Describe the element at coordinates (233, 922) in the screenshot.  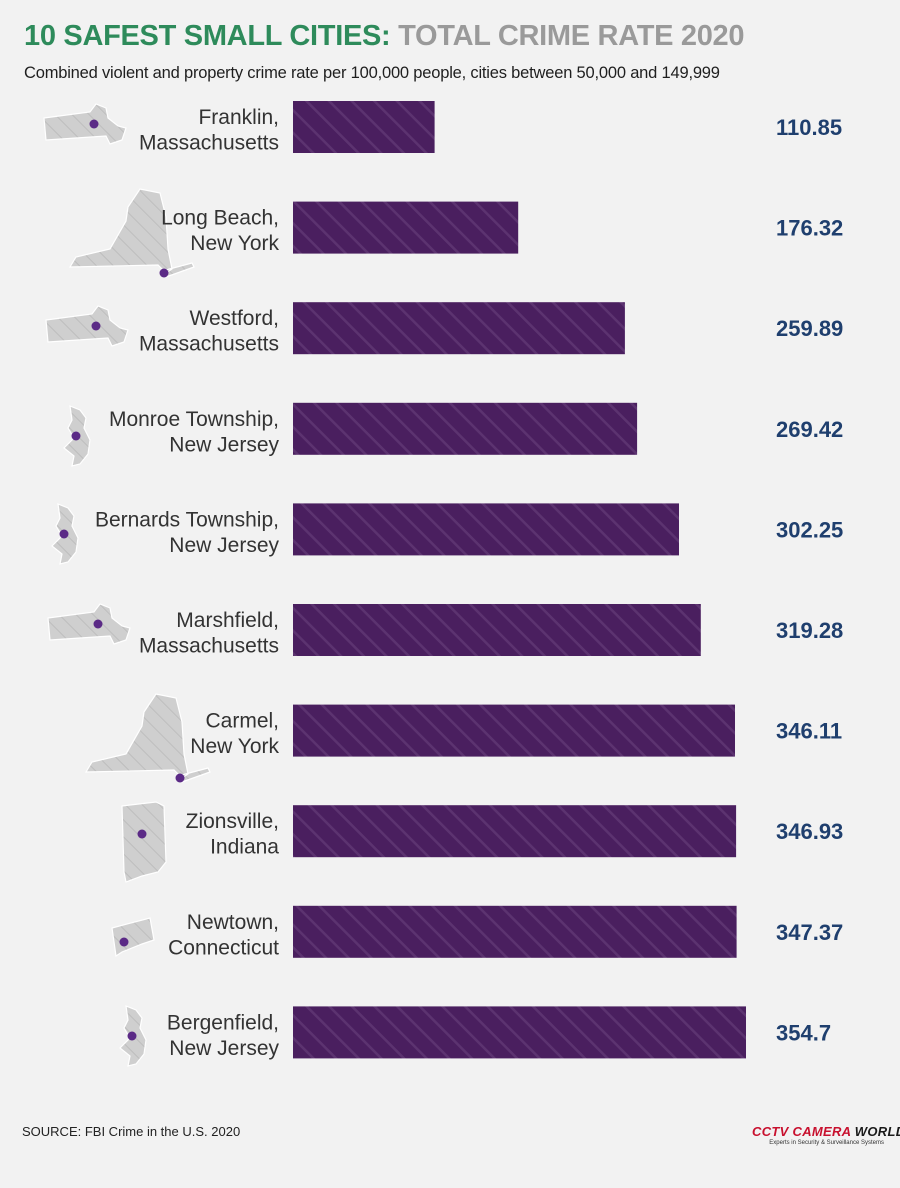
I see `category-label-line-1: Newtown,` at that location.